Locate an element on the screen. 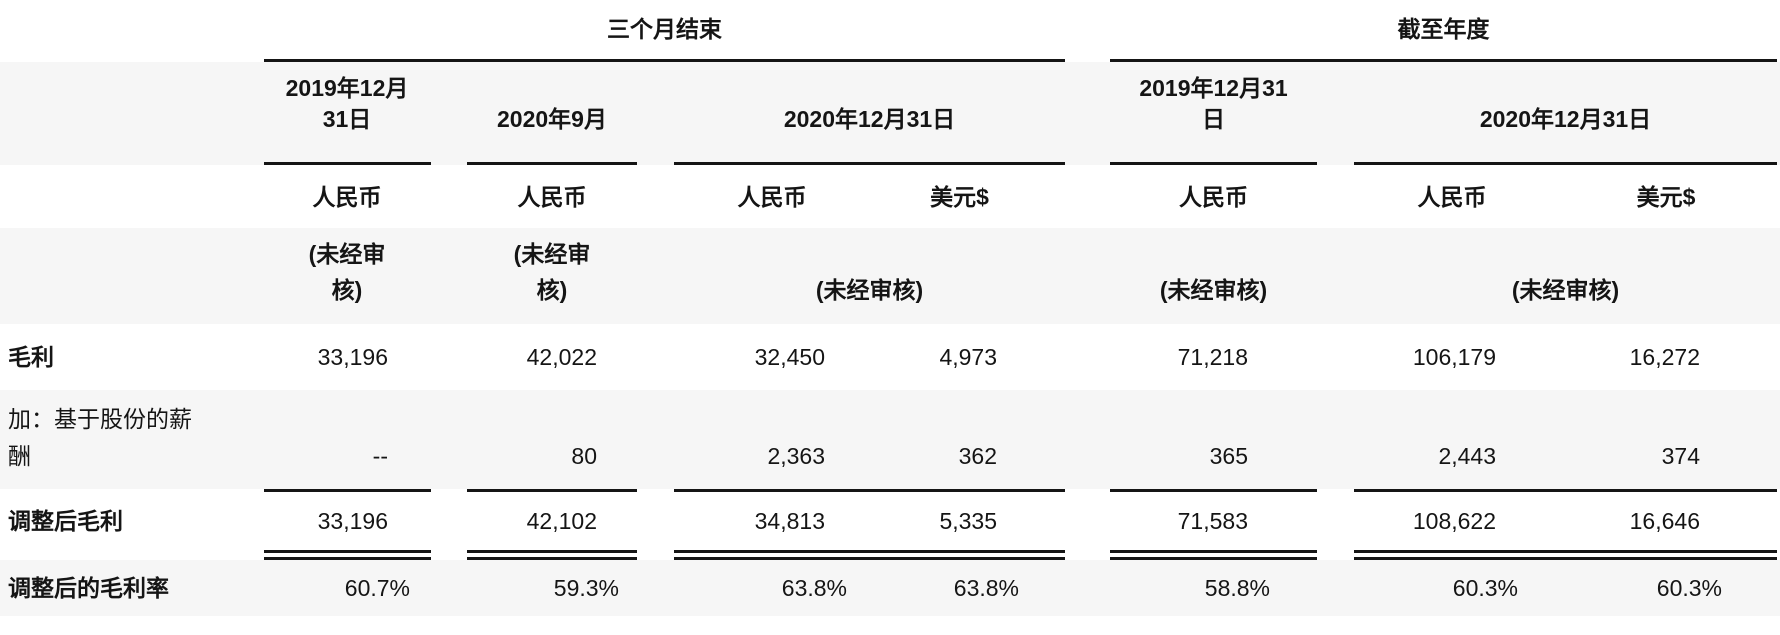  date-line: 日 is located at coordinates (1213, 119).